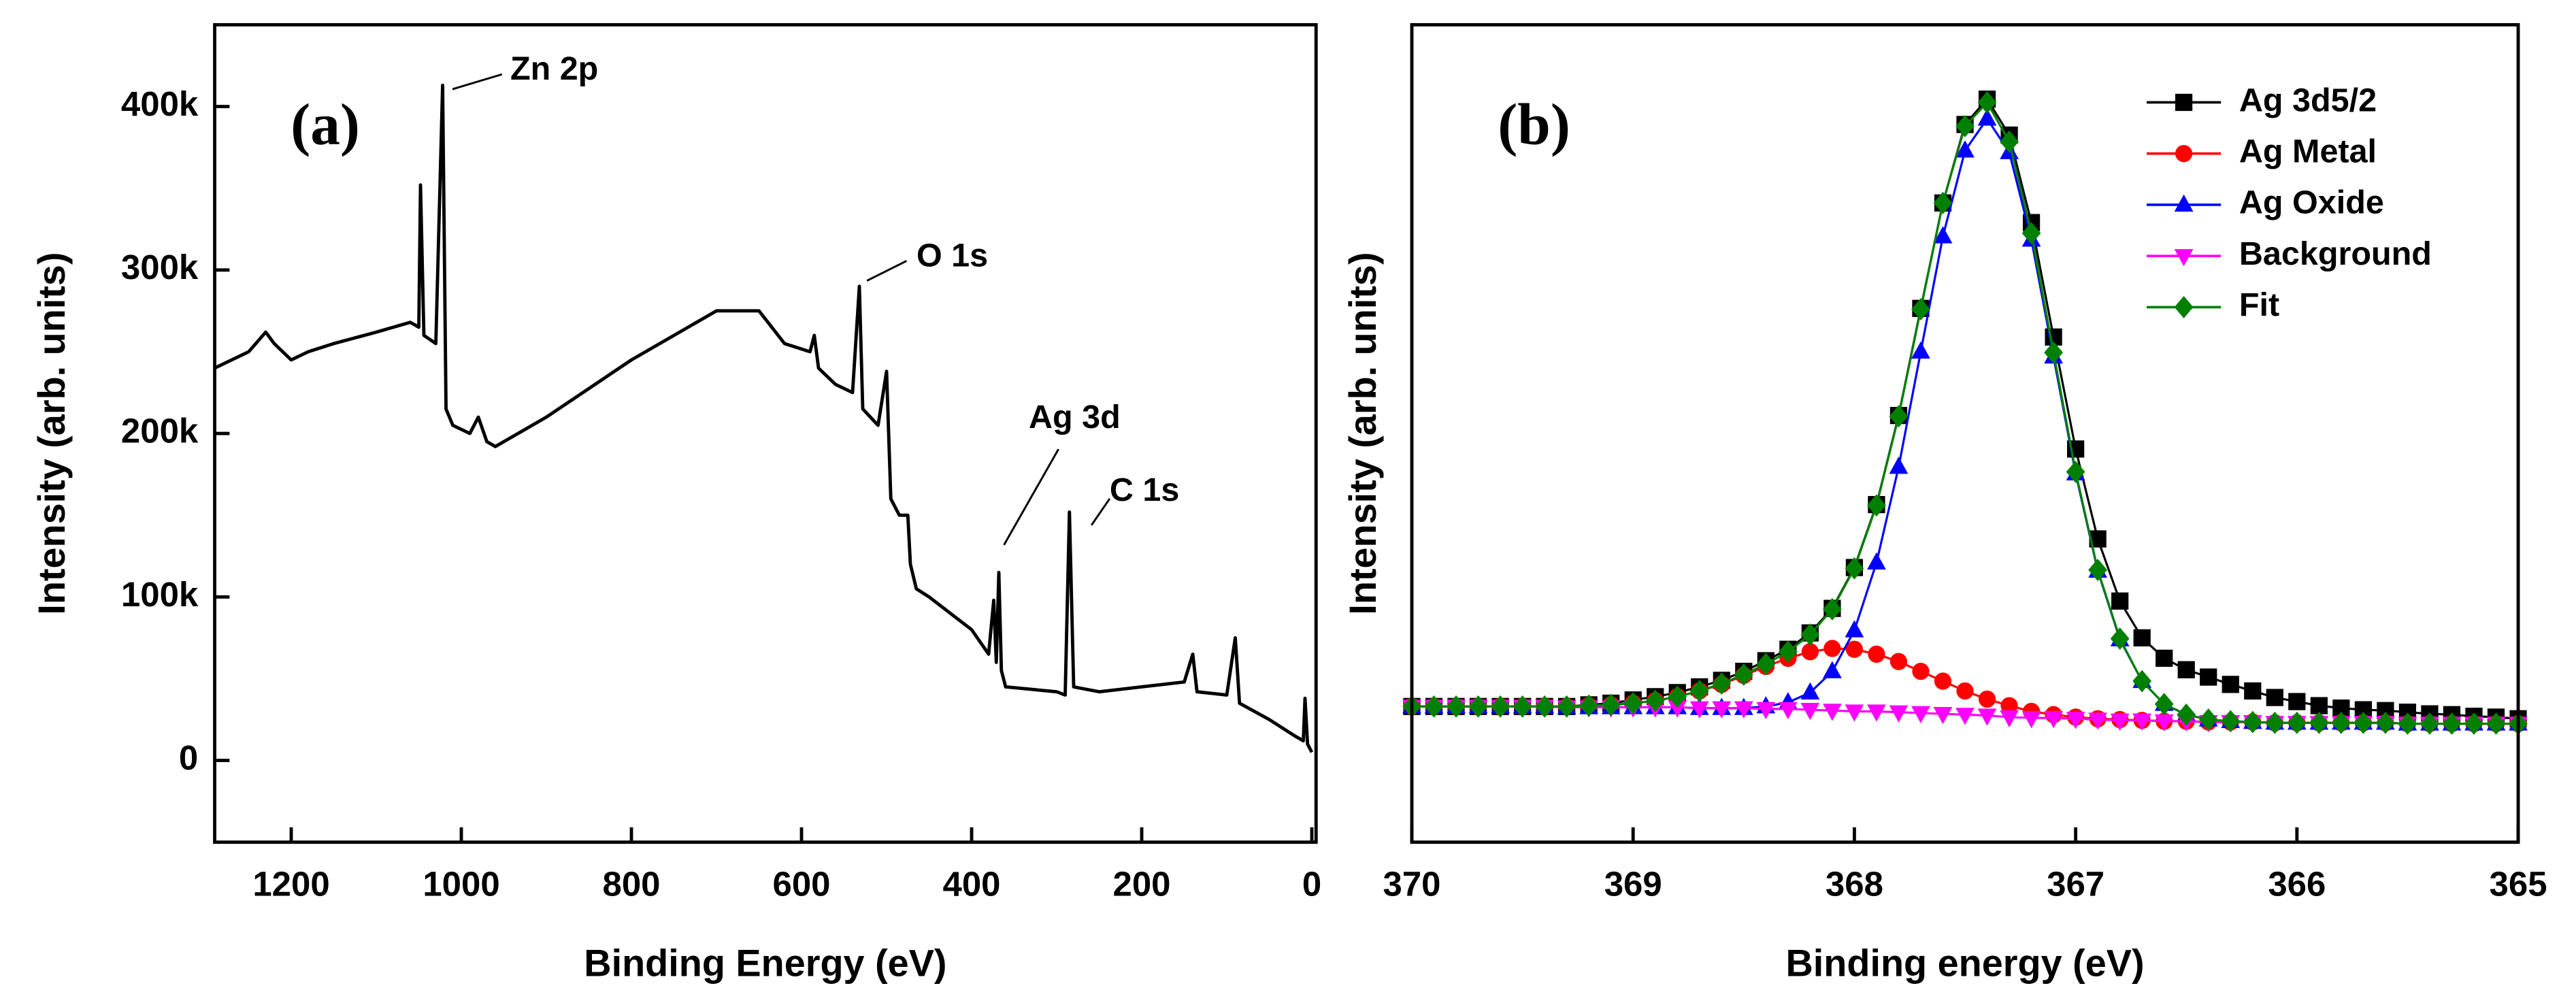 The width and height of the screenshot is (2576, 1005). Describe the element at coordinates (2311, 202) in the screenshot. I see `legend-label: Ag Oxide` at that location.